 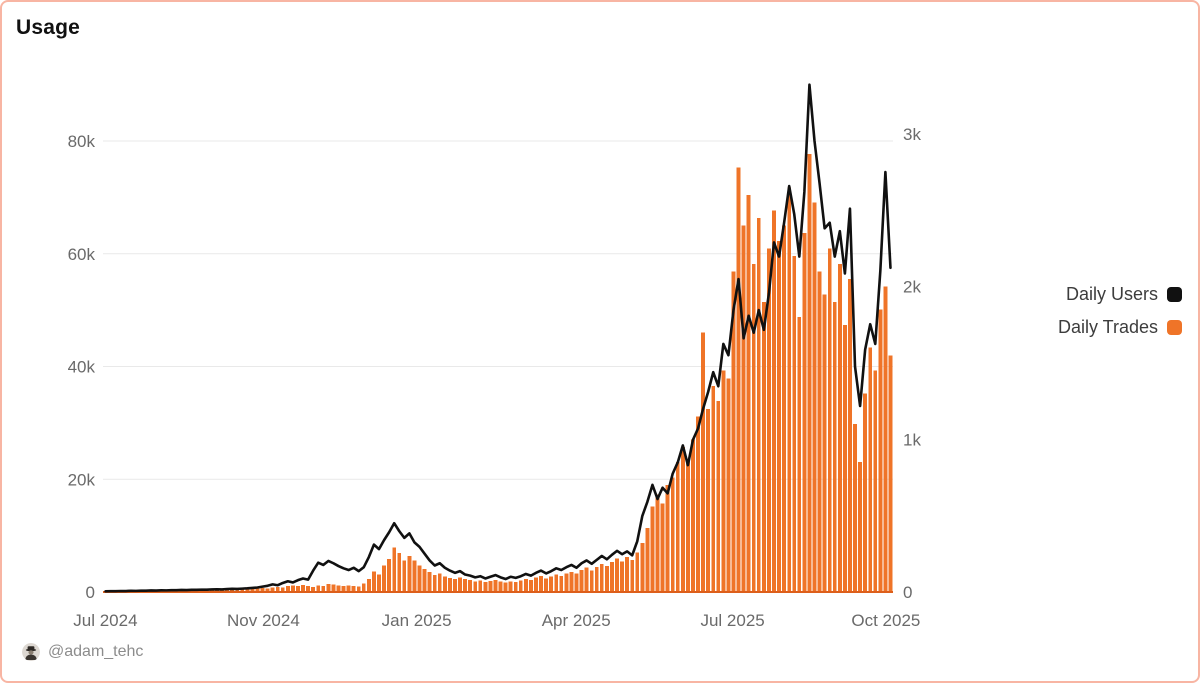 I want to click on page-title: Usage, so click(x=48, y=27).